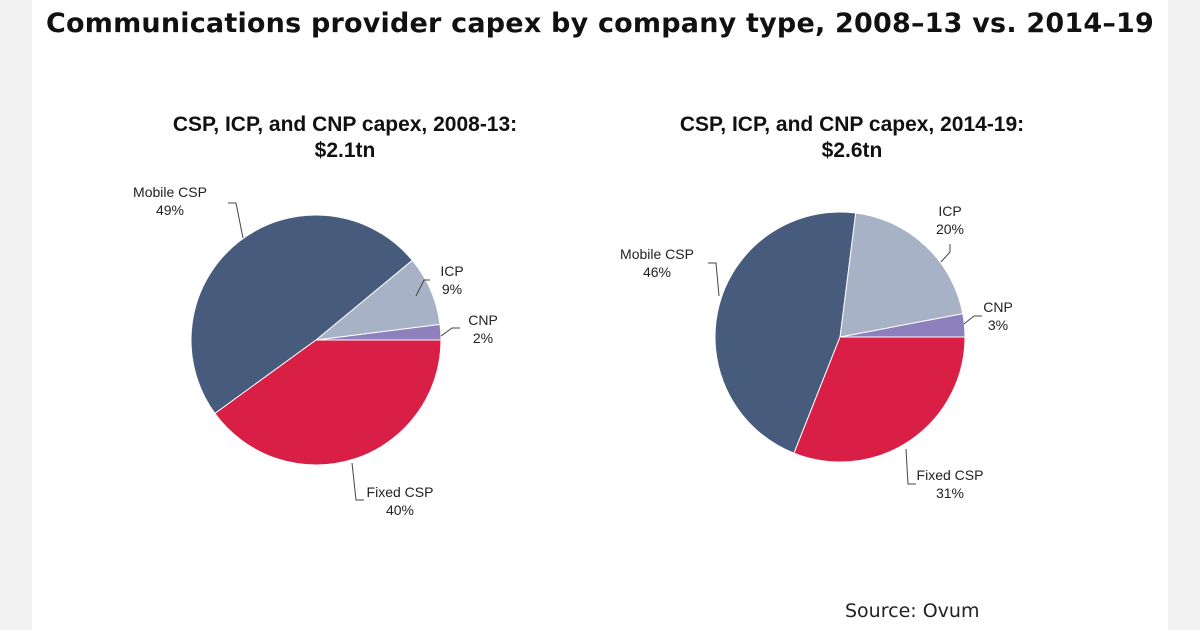 This screenshot has width=1200, height=630. I want to click on pie-2-slice-fixed-csp, so click(879, 399).